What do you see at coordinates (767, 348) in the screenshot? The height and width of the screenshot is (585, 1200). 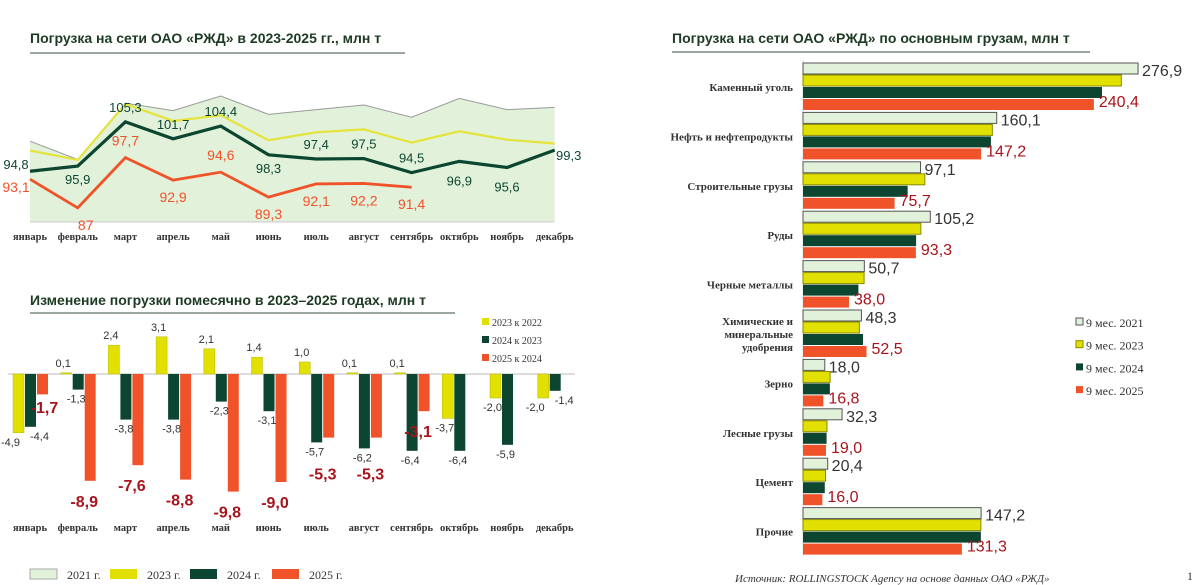 I see `category-label: удобрения` at bounding box center [767, 348].